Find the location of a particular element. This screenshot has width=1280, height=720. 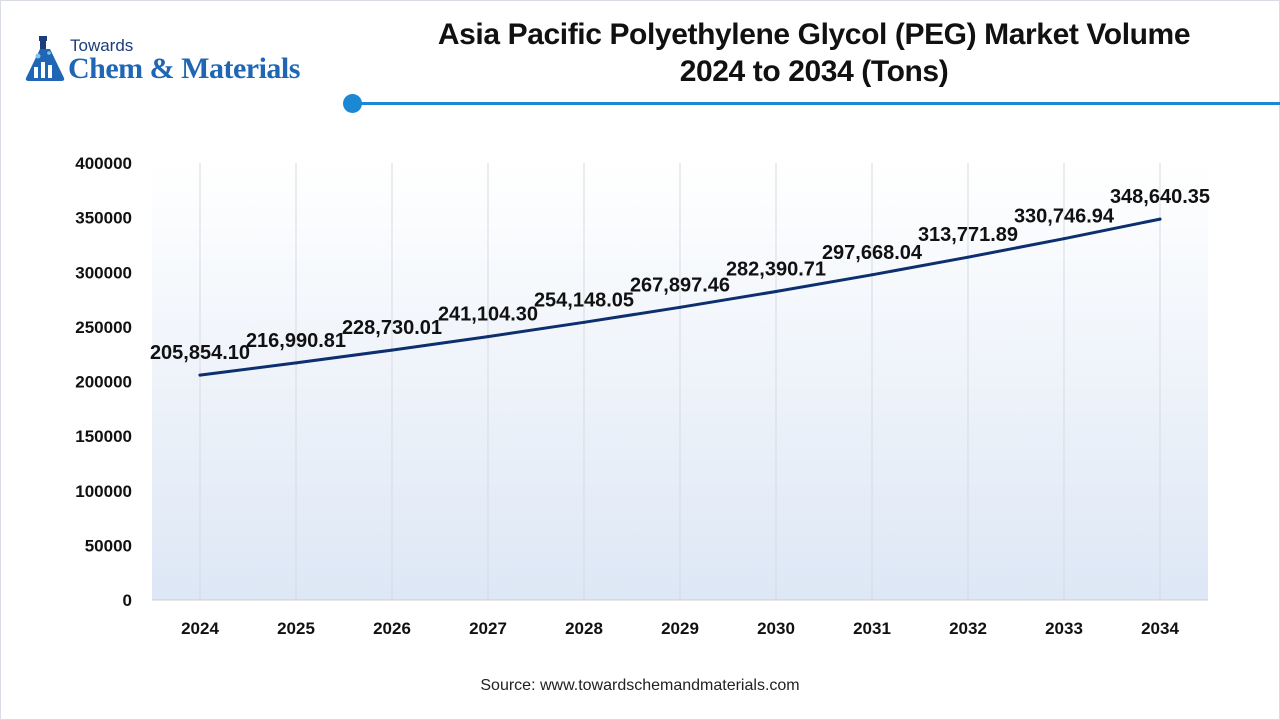

data-label: 228,730.01 is located at coordinates (392, 328).